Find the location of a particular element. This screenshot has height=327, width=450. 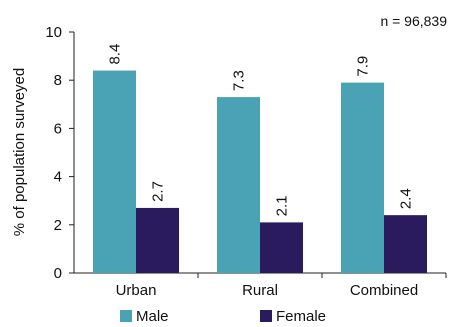

sample-size-annotation: n = 96,839 is located at coordinates (413, 21).